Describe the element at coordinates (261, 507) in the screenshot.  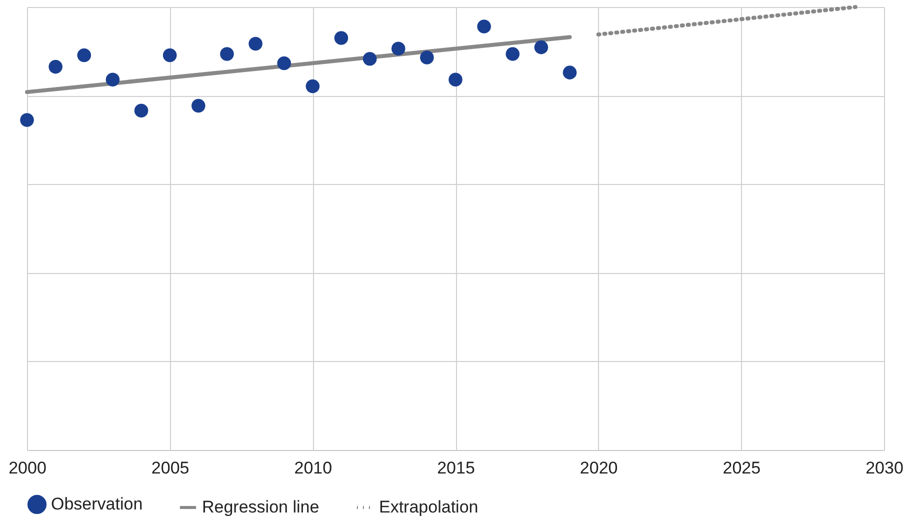
I see `legend-label: Regression line` at that location.